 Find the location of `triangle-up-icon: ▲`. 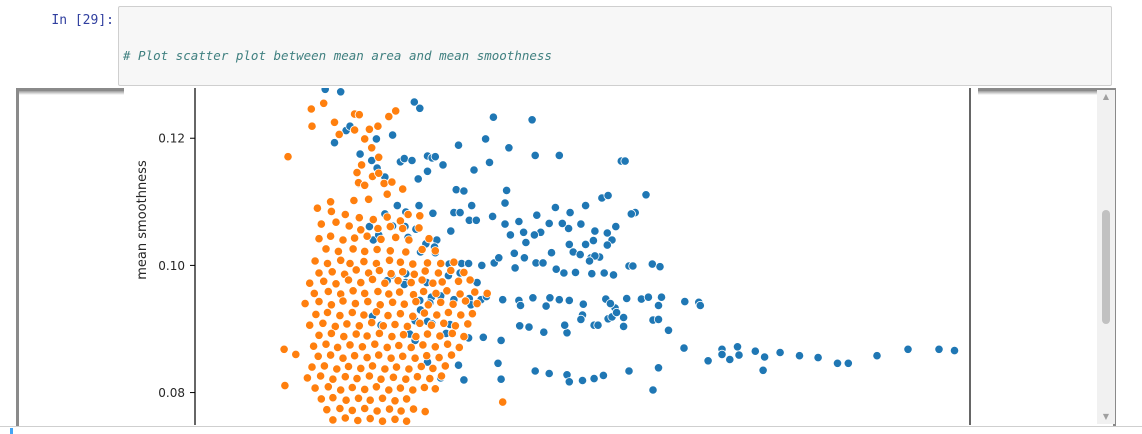

triangle-up-icon: ▲ is located at coordinates (1106, 96).